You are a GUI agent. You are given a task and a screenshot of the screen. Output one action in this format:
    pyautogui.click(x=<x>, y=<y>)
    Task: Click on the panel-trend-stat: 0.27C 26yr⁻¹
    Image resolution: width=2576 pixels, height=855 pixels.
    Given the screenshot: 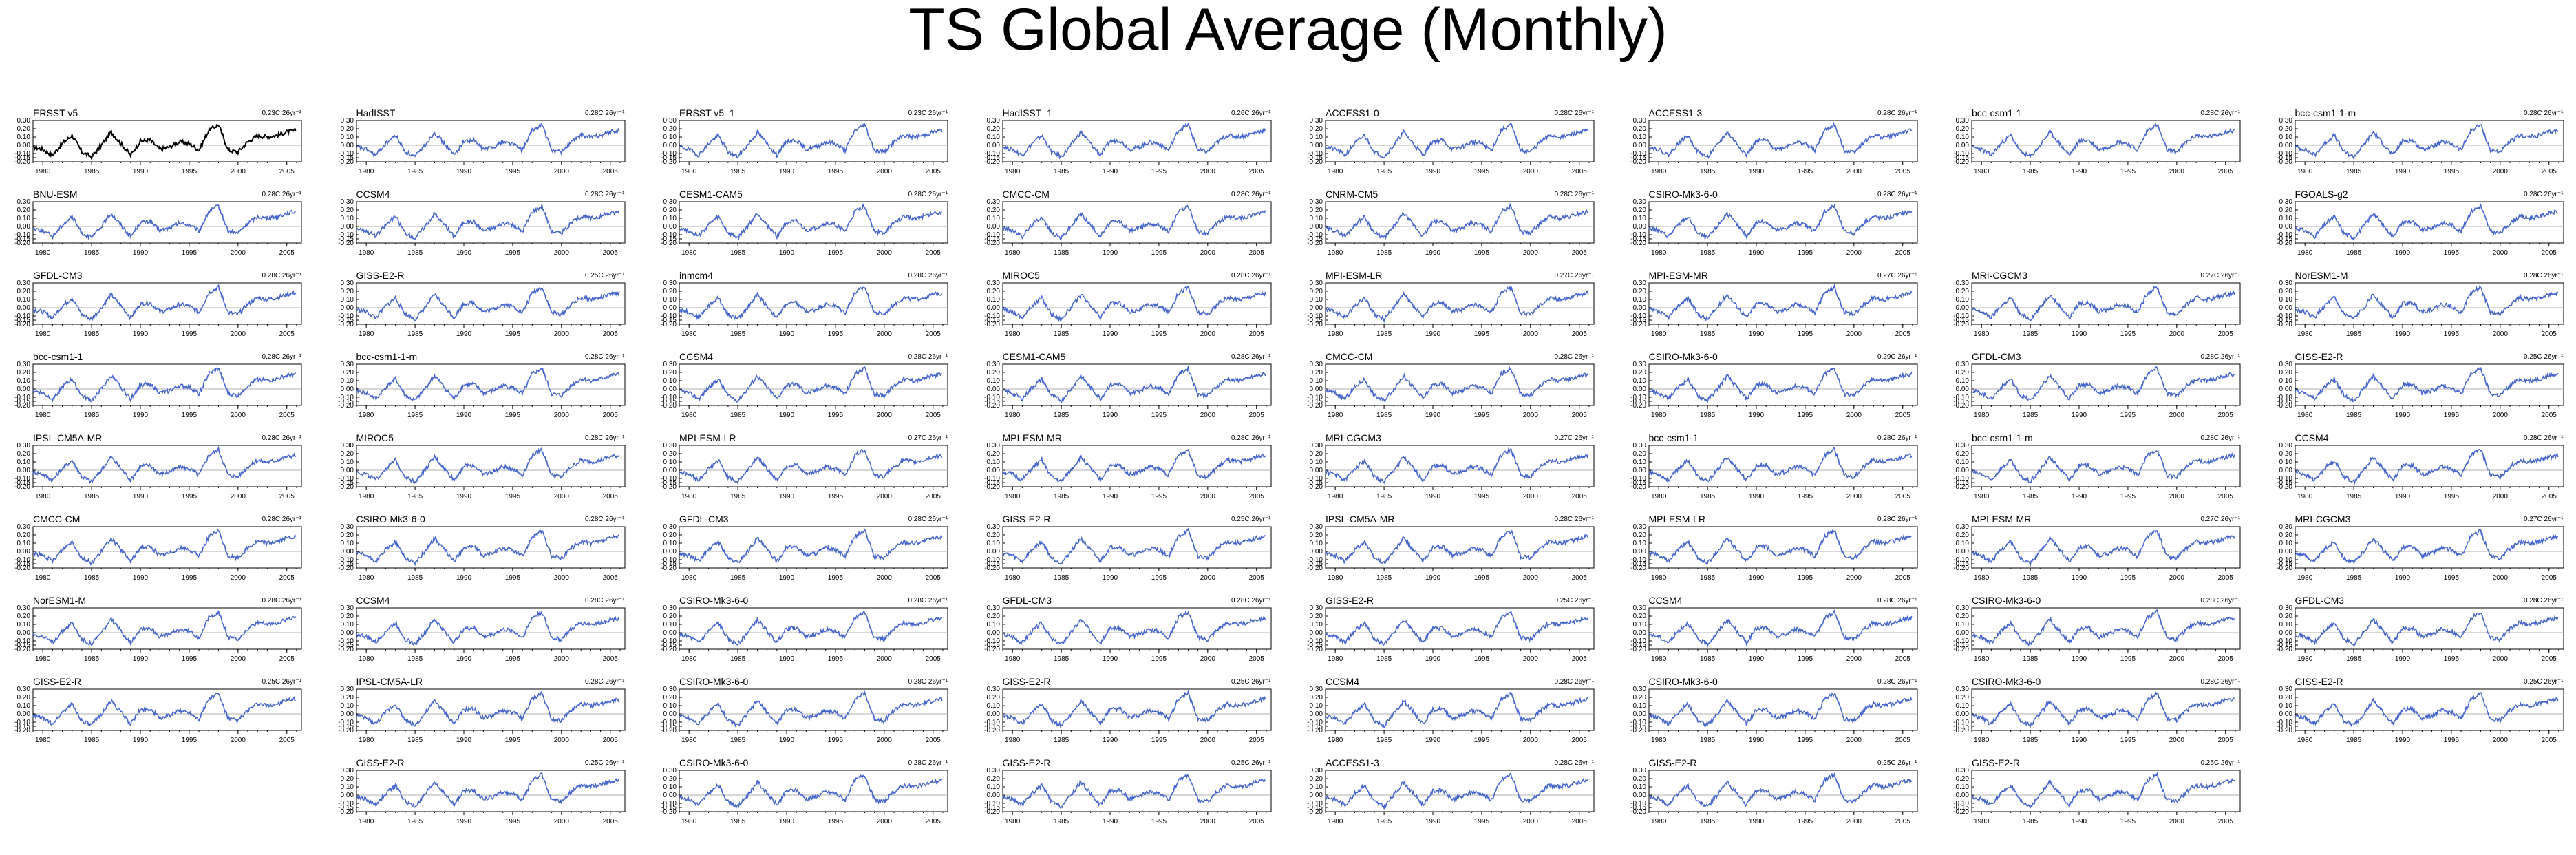 What is the action you would take?
    pyautogui.click(x=1574, y=275)
    